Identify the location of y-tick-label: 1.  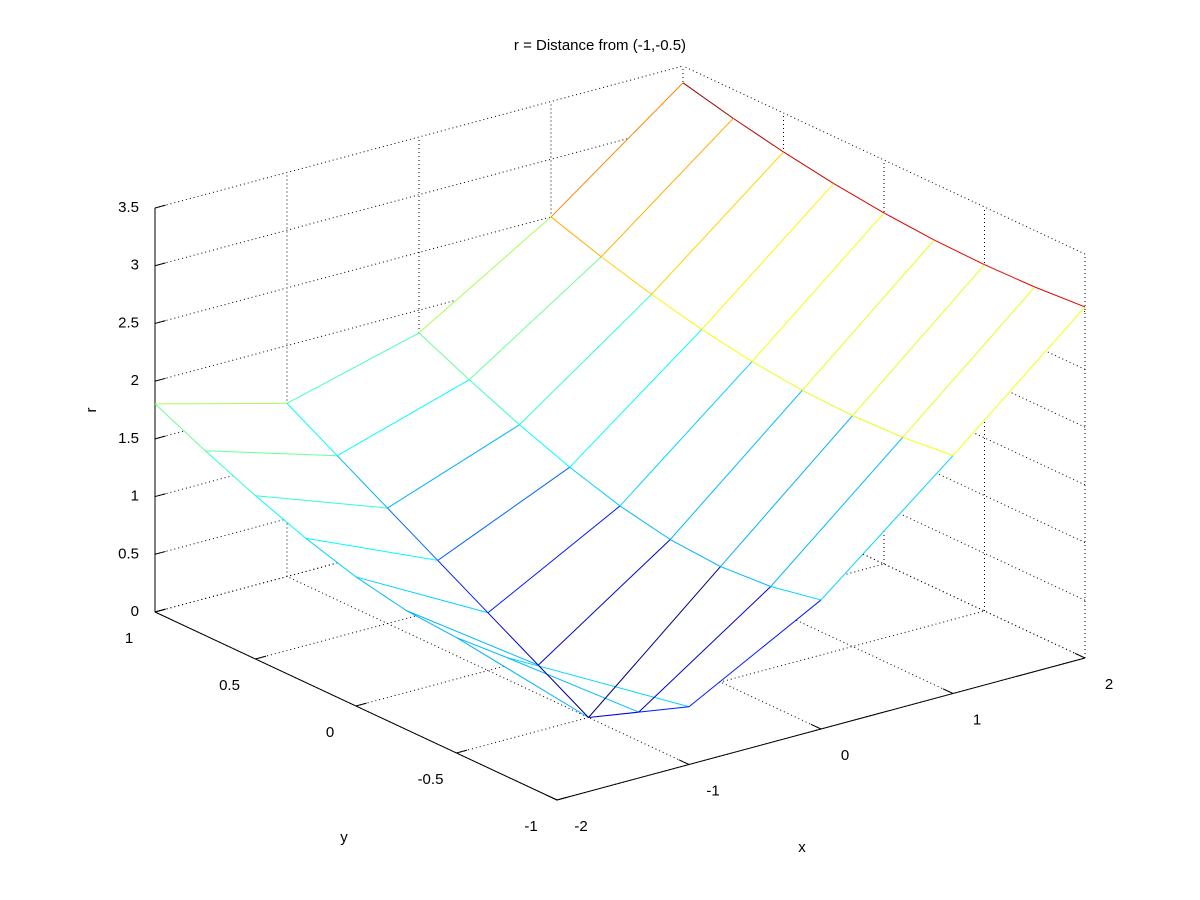
(129, 638).